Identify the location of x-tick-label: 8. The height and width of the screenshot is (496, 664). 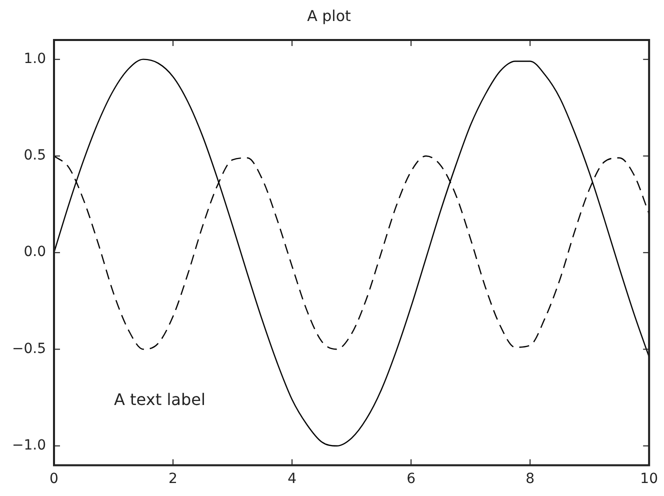
(530, 479).